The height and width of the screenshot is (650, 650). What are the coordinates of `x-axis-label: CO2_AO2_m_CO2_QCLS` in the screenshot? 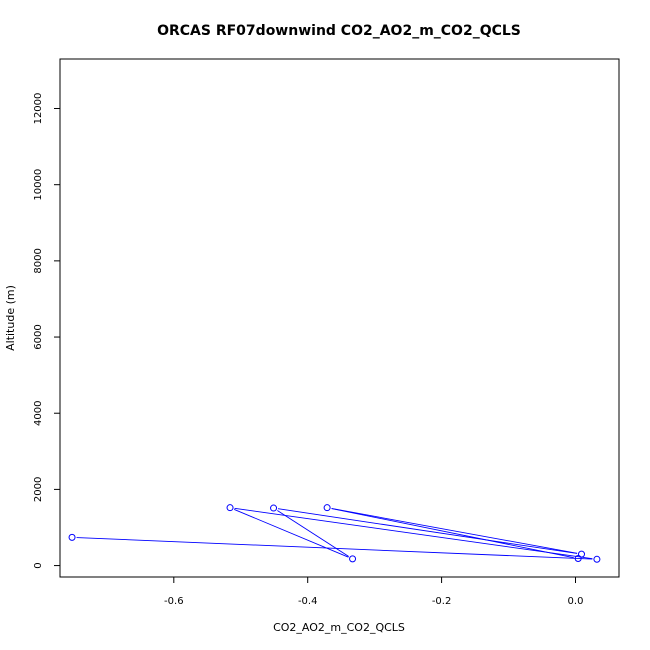 It's located at (339, 627).